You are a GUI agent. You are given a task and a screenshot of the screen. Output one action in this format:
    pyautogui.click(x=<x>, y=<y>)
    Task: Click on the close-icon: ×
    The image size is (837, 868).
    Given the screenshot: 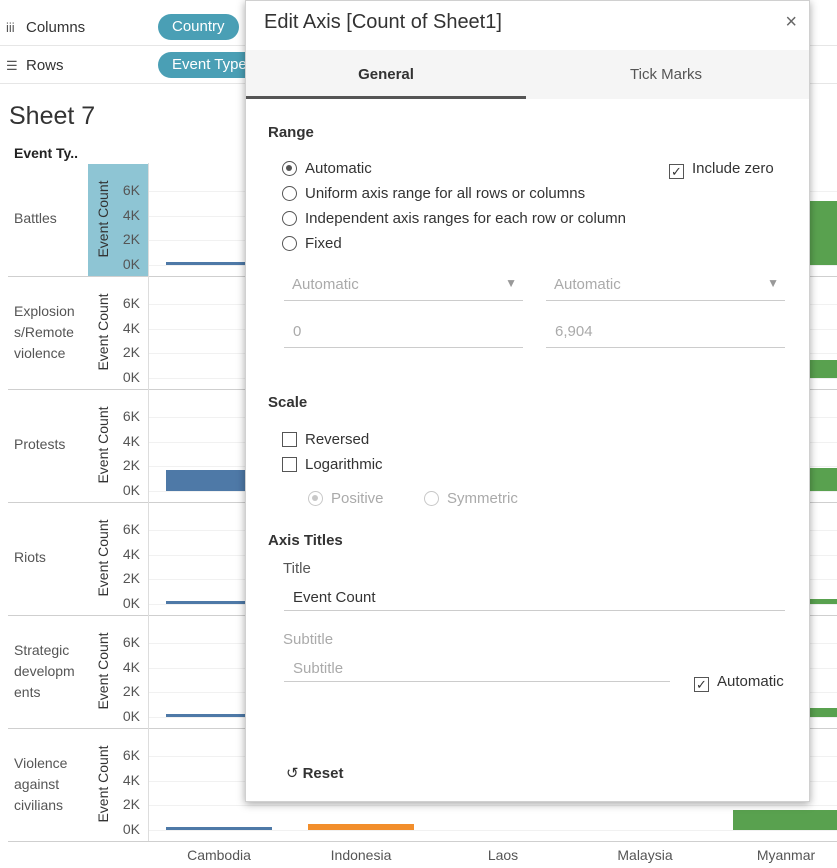 What is the action you would take?
    pyautogui.click(x=791, y=22)
    